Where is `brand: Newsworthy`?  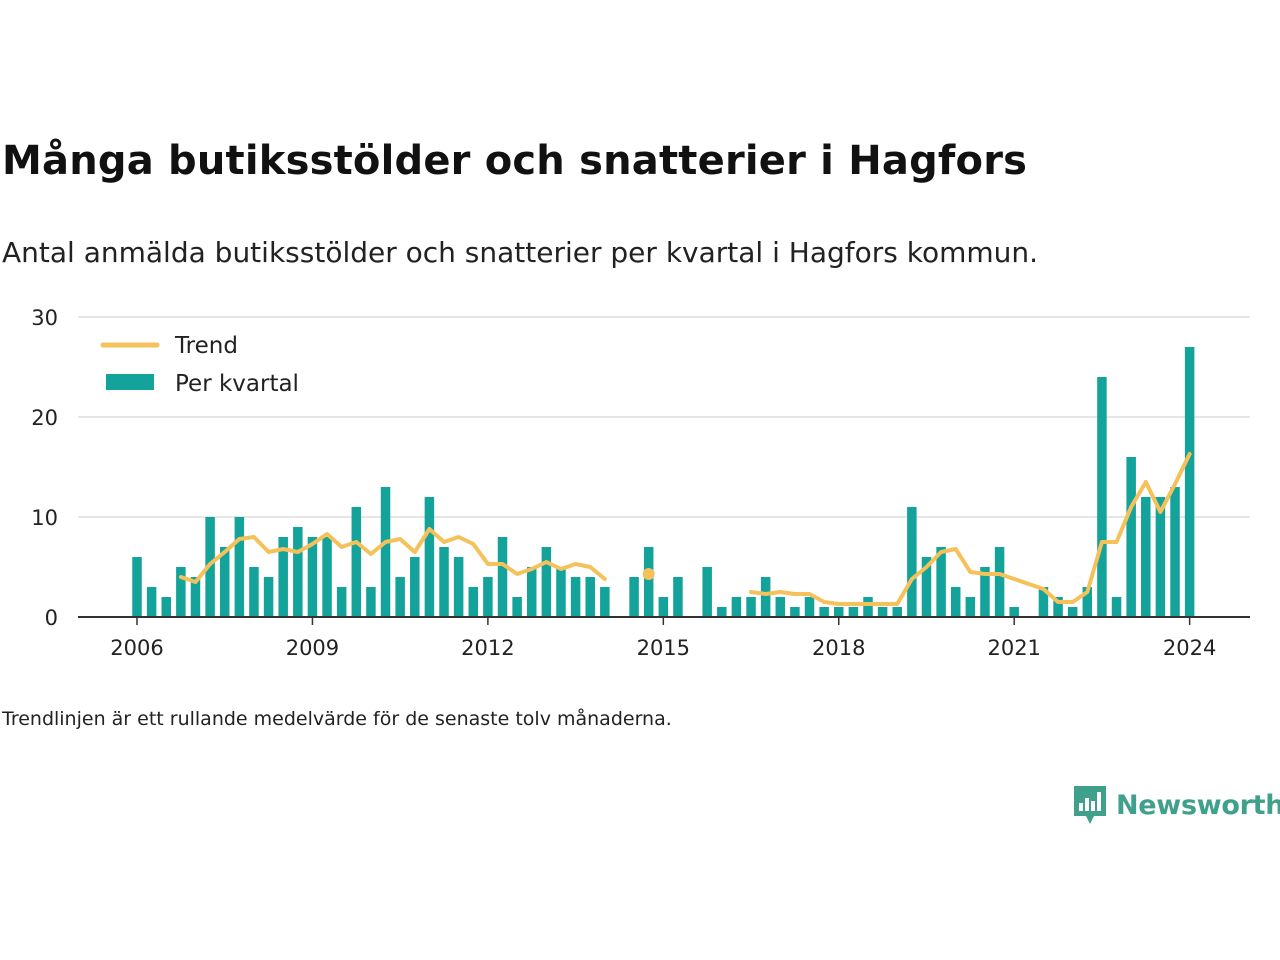 brand: Newsworthy is located at coordinates (1176, 805).